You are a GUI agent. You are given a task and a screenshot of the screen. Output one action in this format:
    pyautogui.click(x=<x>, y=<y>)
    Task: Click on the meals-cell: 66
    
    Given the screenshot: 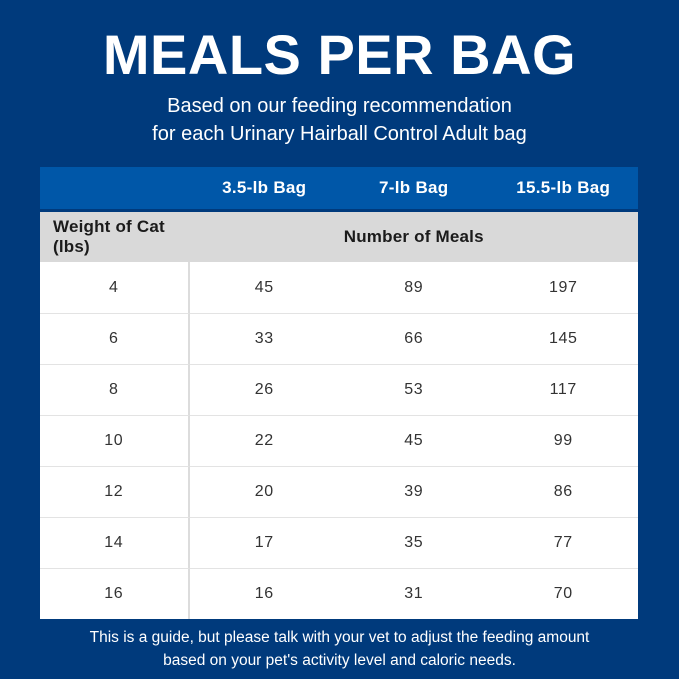 What is the action you would take?
    pyautogui.click(x=414, y=338)
    